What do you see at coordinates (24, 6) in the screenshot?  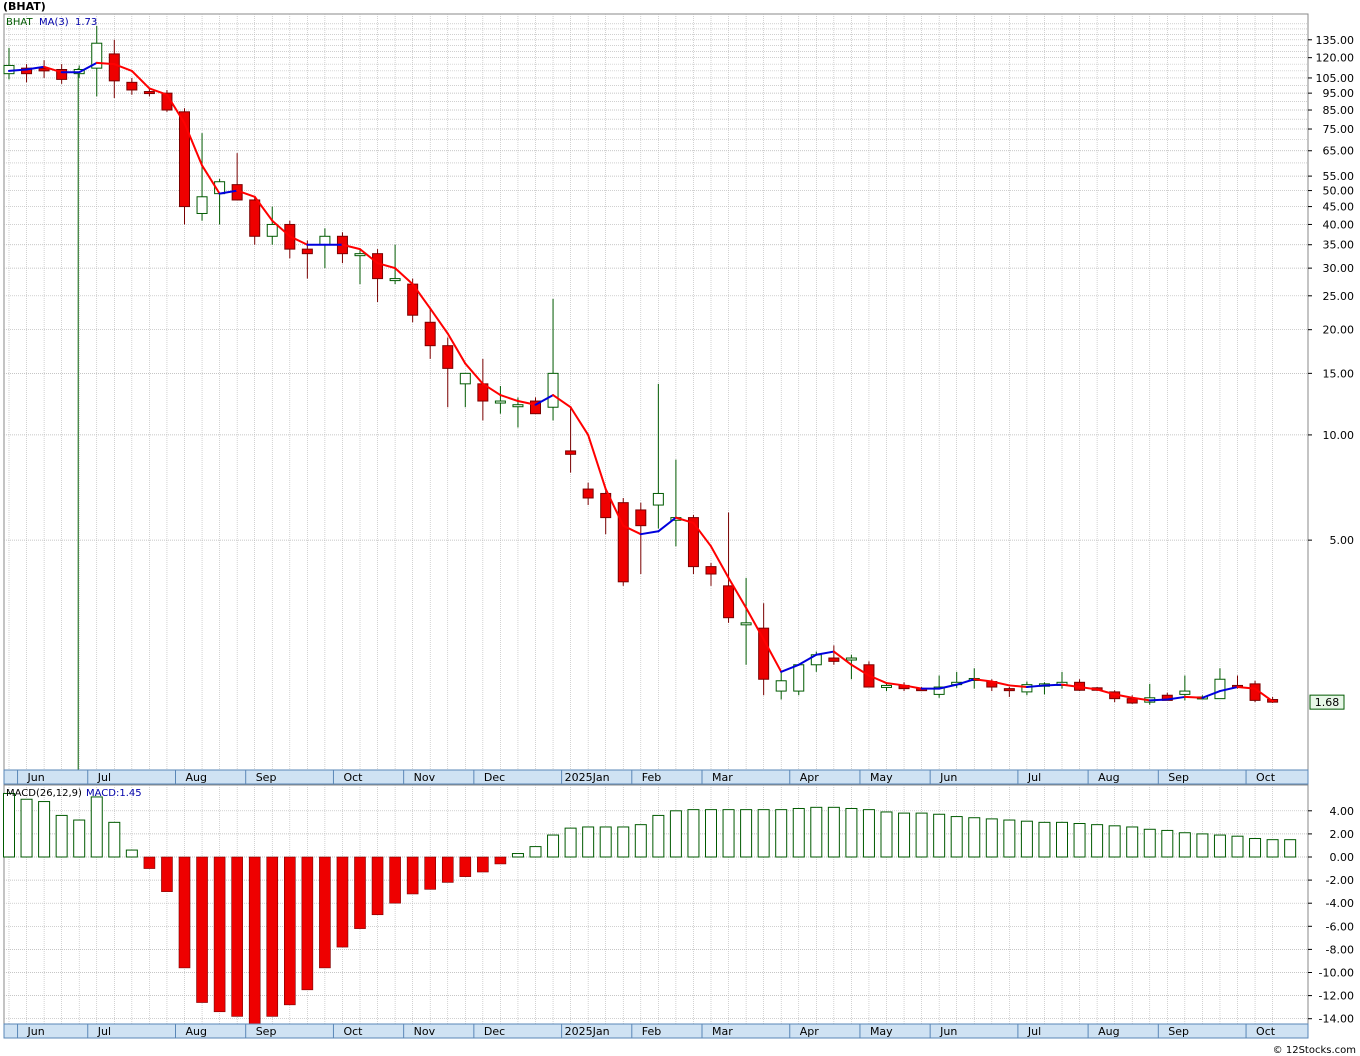 I see `chart-title: (BHAT)` at bounding box center [24, 6].